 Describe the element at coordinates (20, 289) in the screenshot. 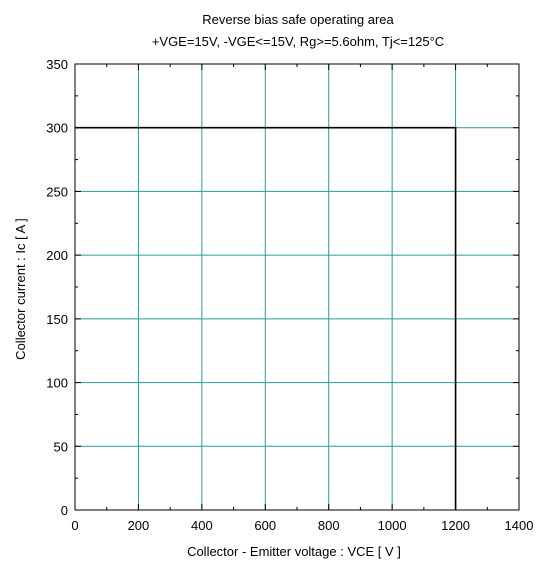

I see `y-axis-label: Collector current : Ic [ A ]` at that location.